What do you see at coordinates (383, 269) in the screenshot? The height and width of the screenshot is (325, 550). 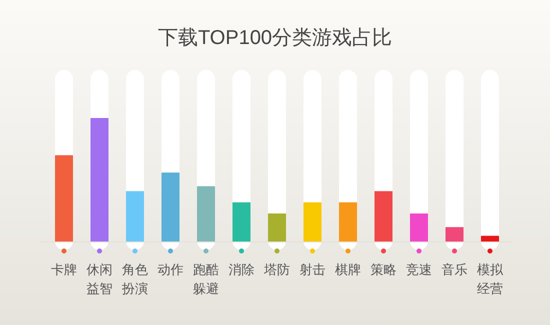 I see `x-tick-label: 策略` at bounding box center [383, 269].